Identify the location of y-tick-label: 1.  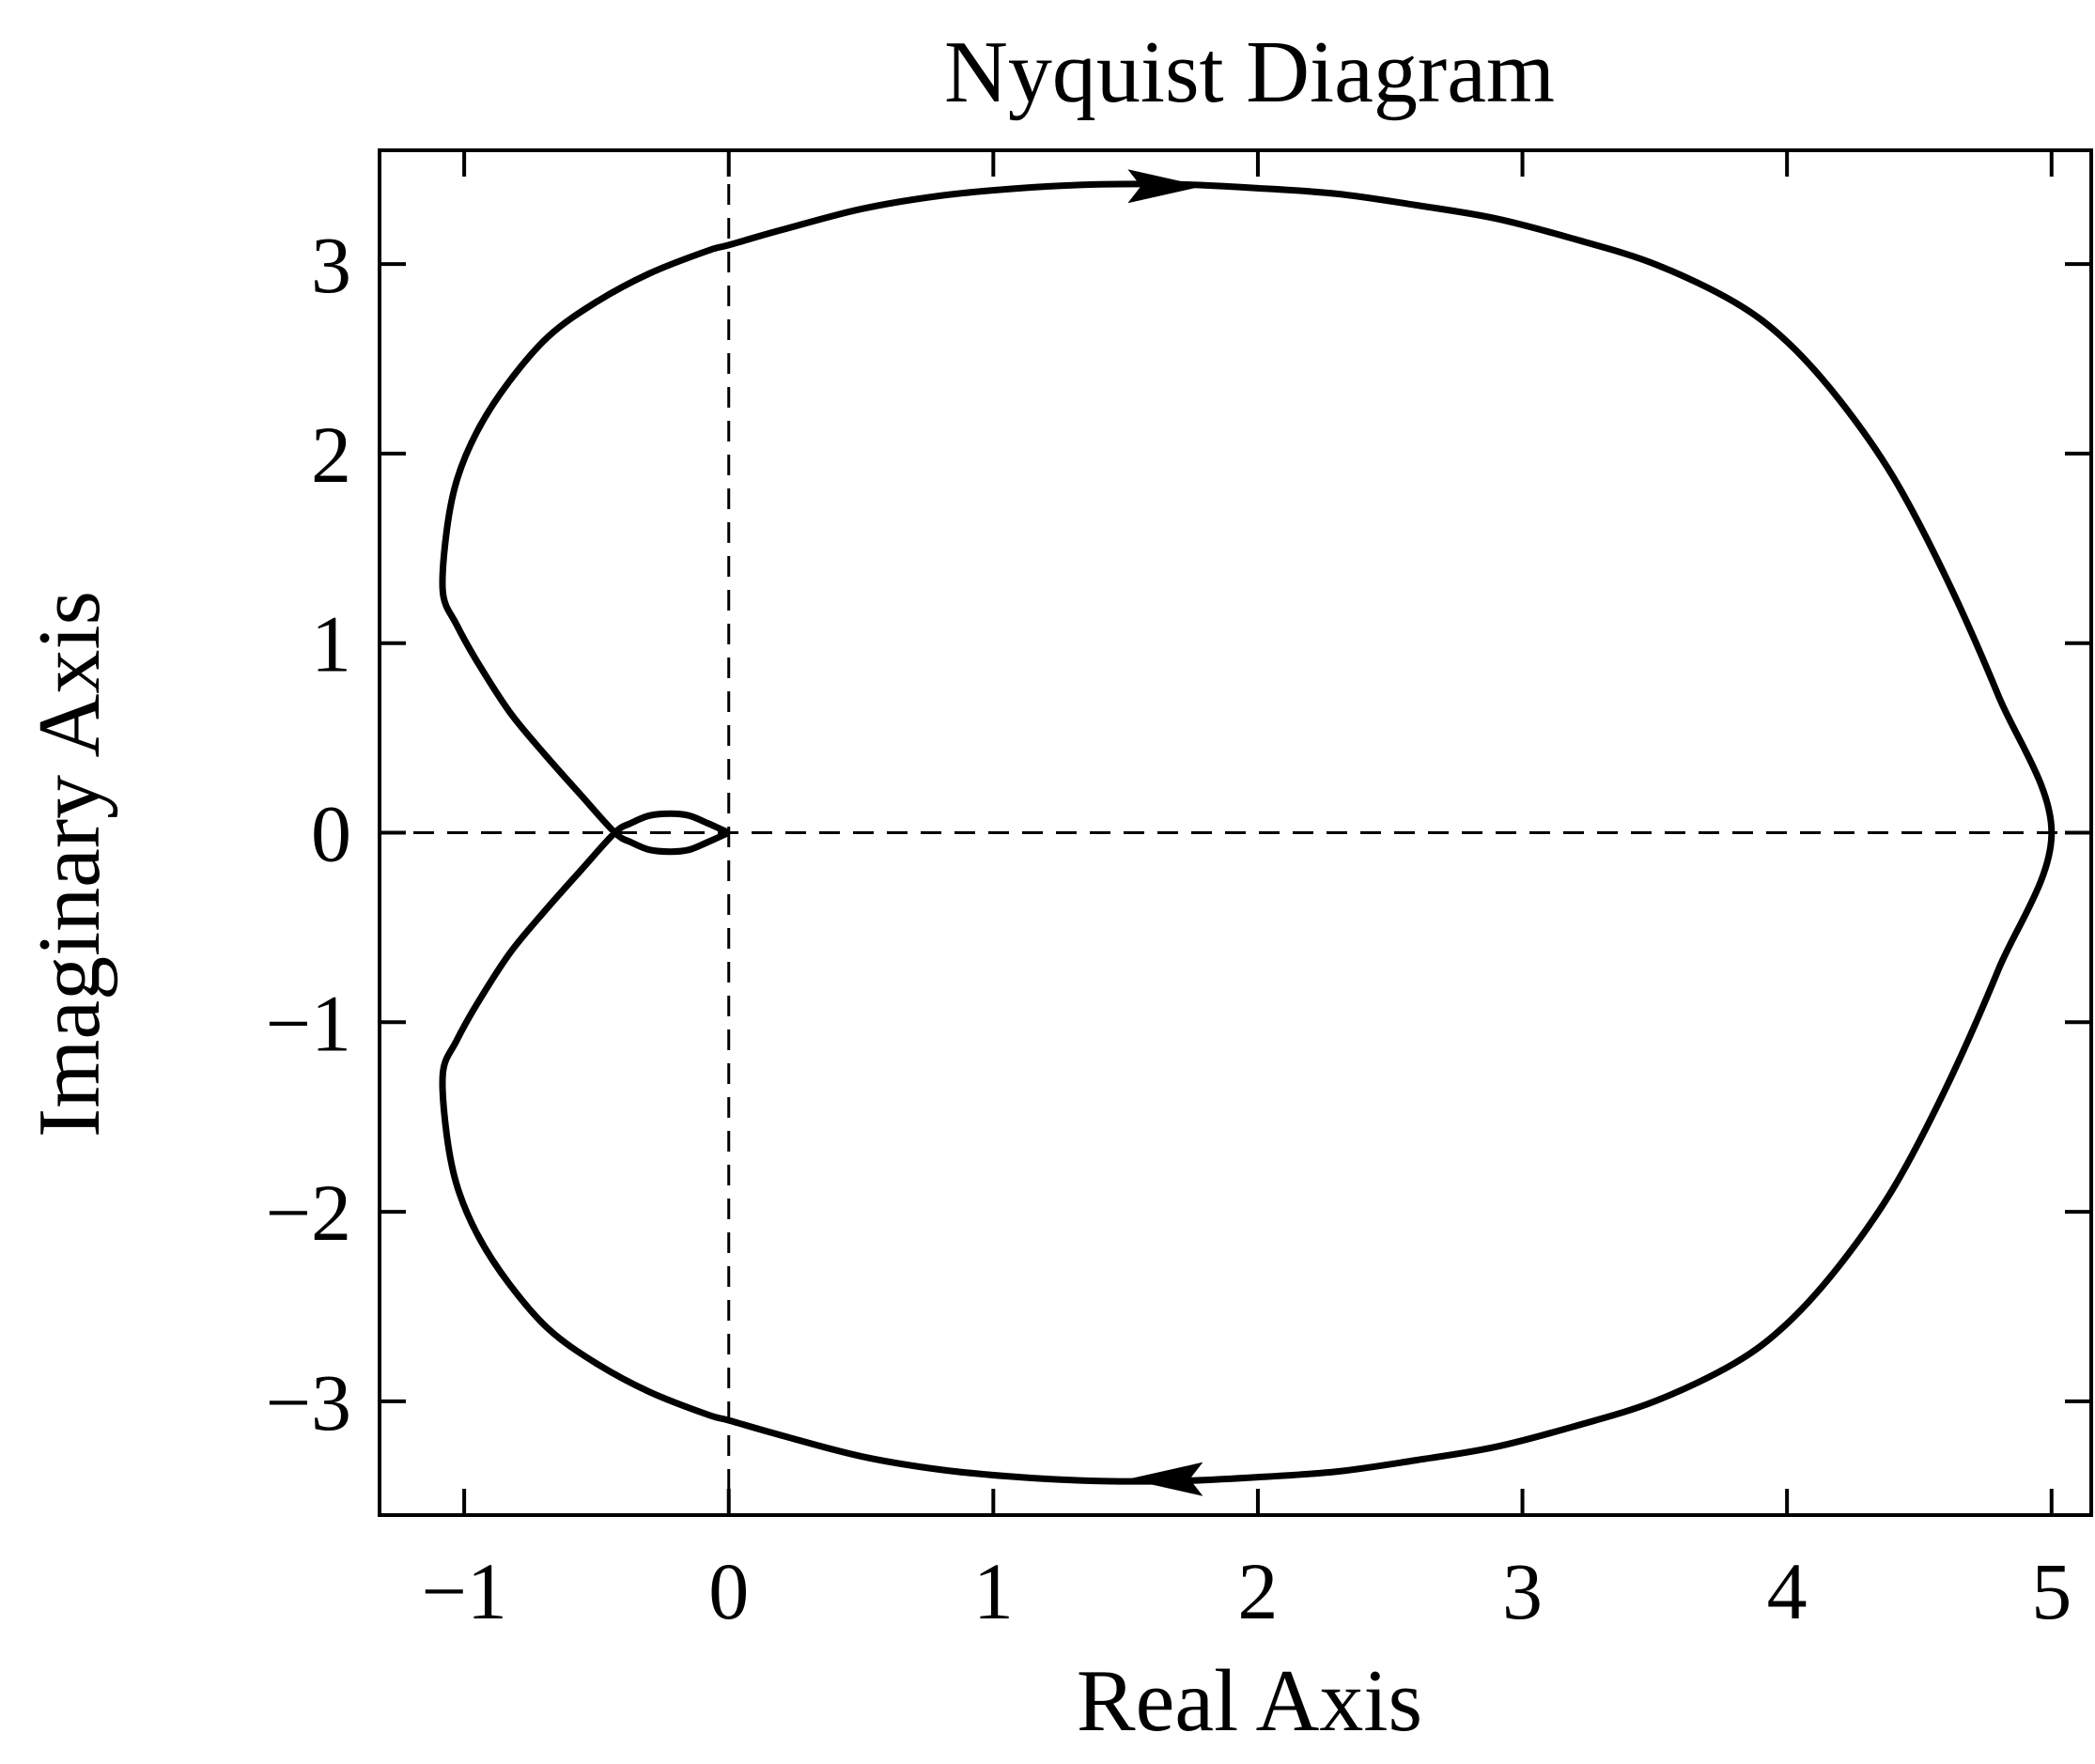
(331, 644).